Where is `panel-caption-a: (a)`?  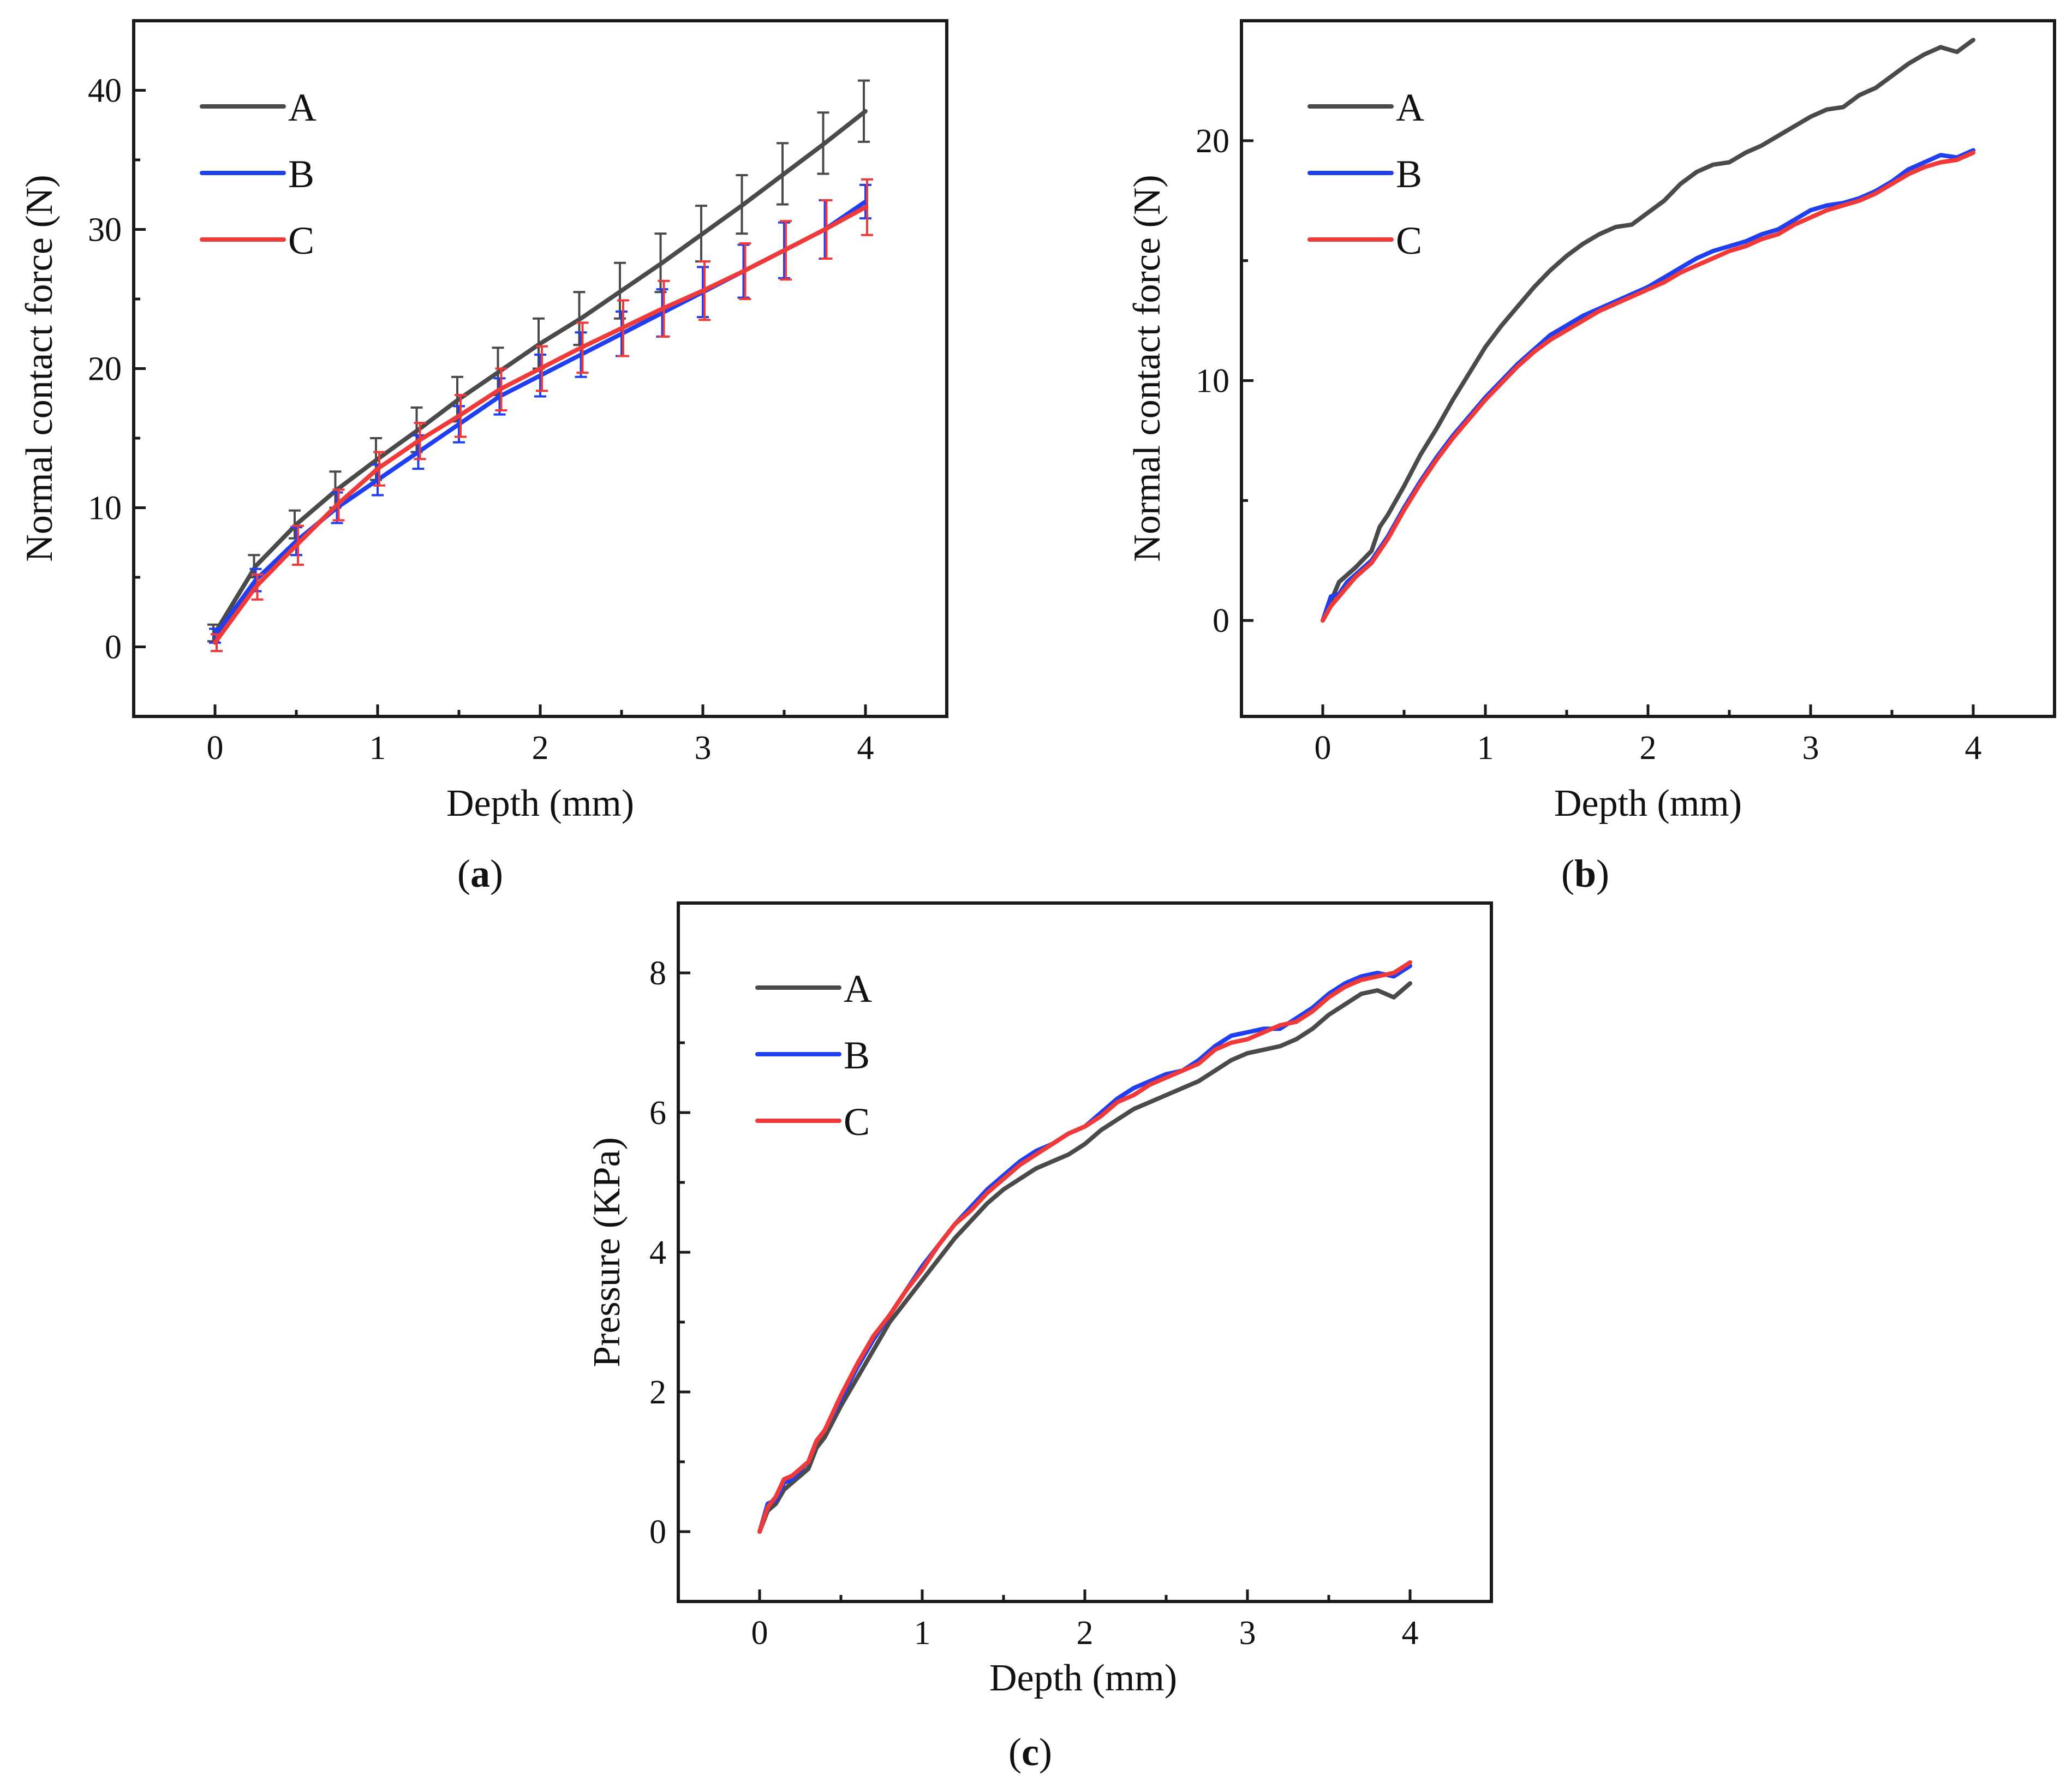
panel-caption-a: (a) is located at coordinates (480, 873).